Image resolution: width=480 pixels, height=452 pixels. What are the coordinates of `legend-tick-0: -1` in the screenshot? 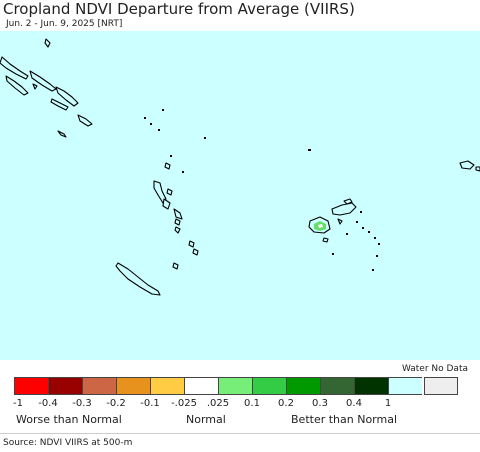 It's located at (18, 403).